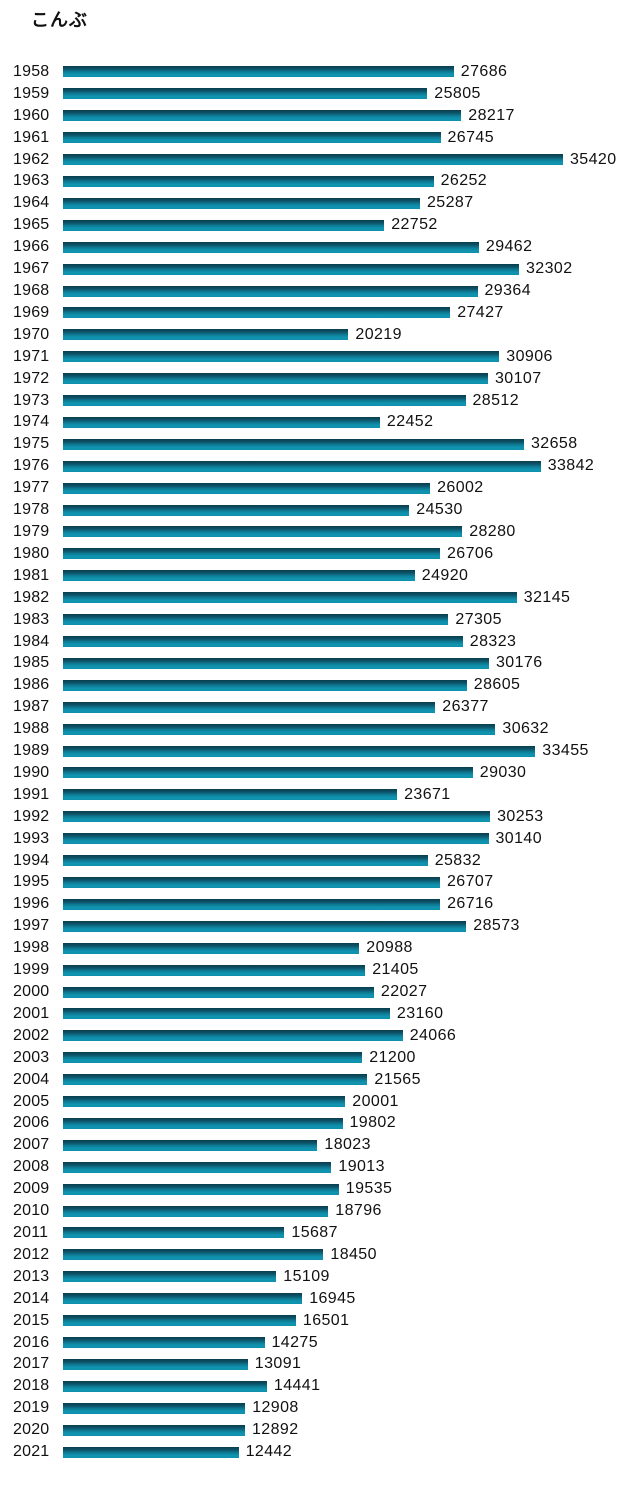 The width and height of the screenshot is (642, 1499). I want to click on year-label: 2005, so click(31, 1101).